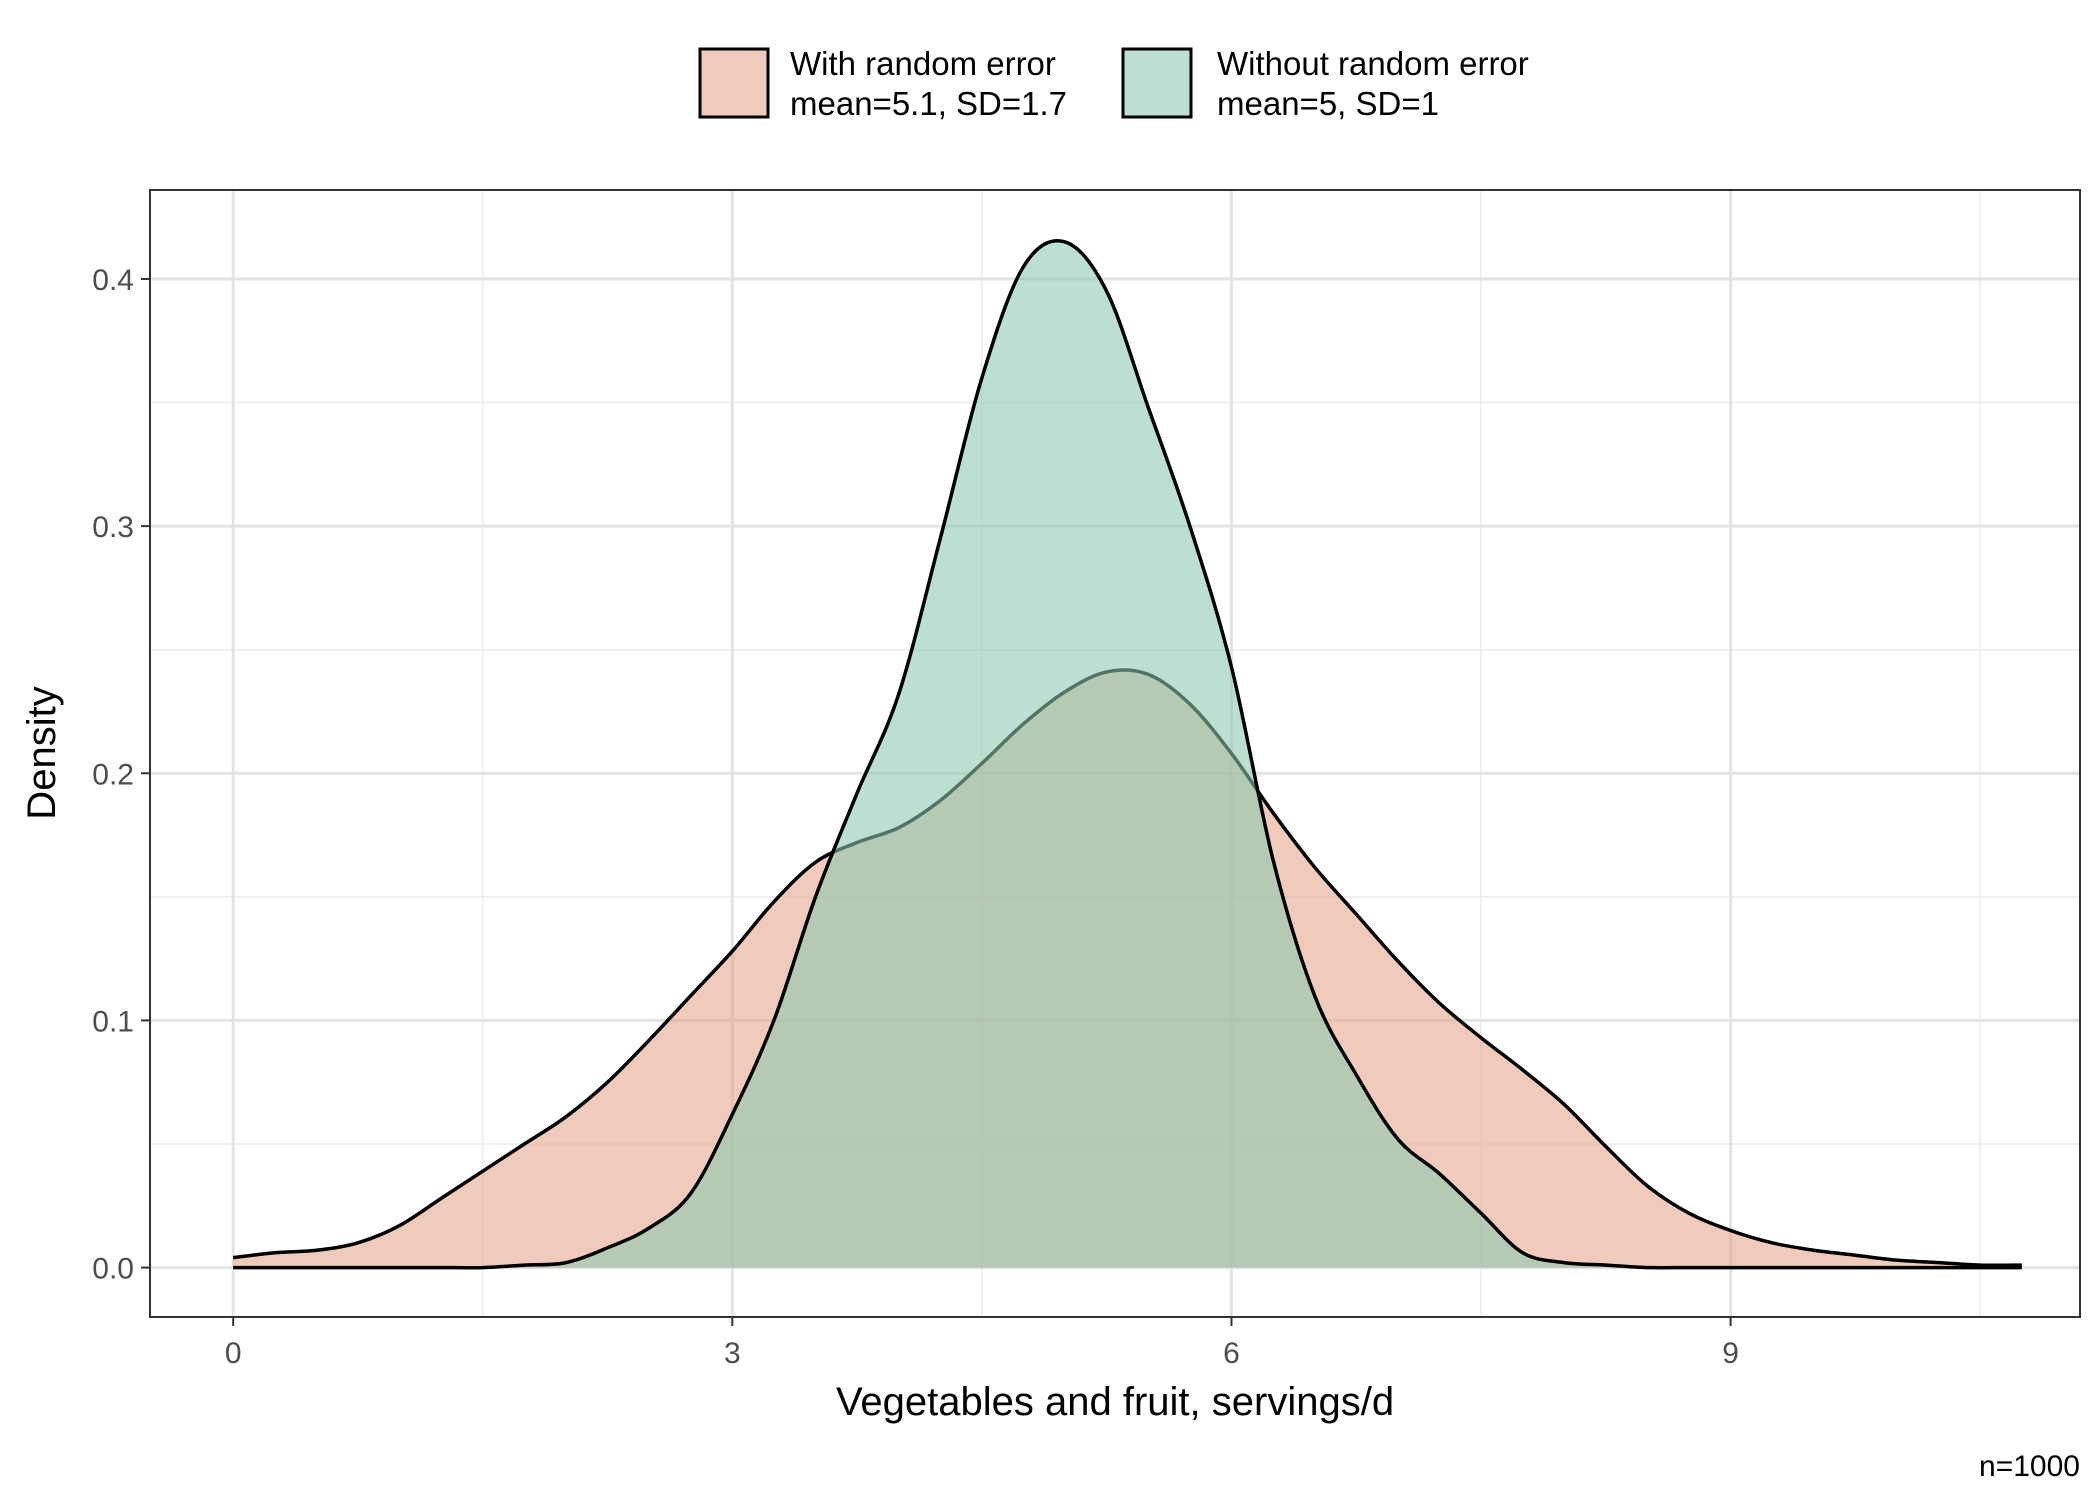  What do you see at coordinates (1231, 1353) in the screenshot?
I see `x-tick-label: 6` at bounding box center [1231, 1353].